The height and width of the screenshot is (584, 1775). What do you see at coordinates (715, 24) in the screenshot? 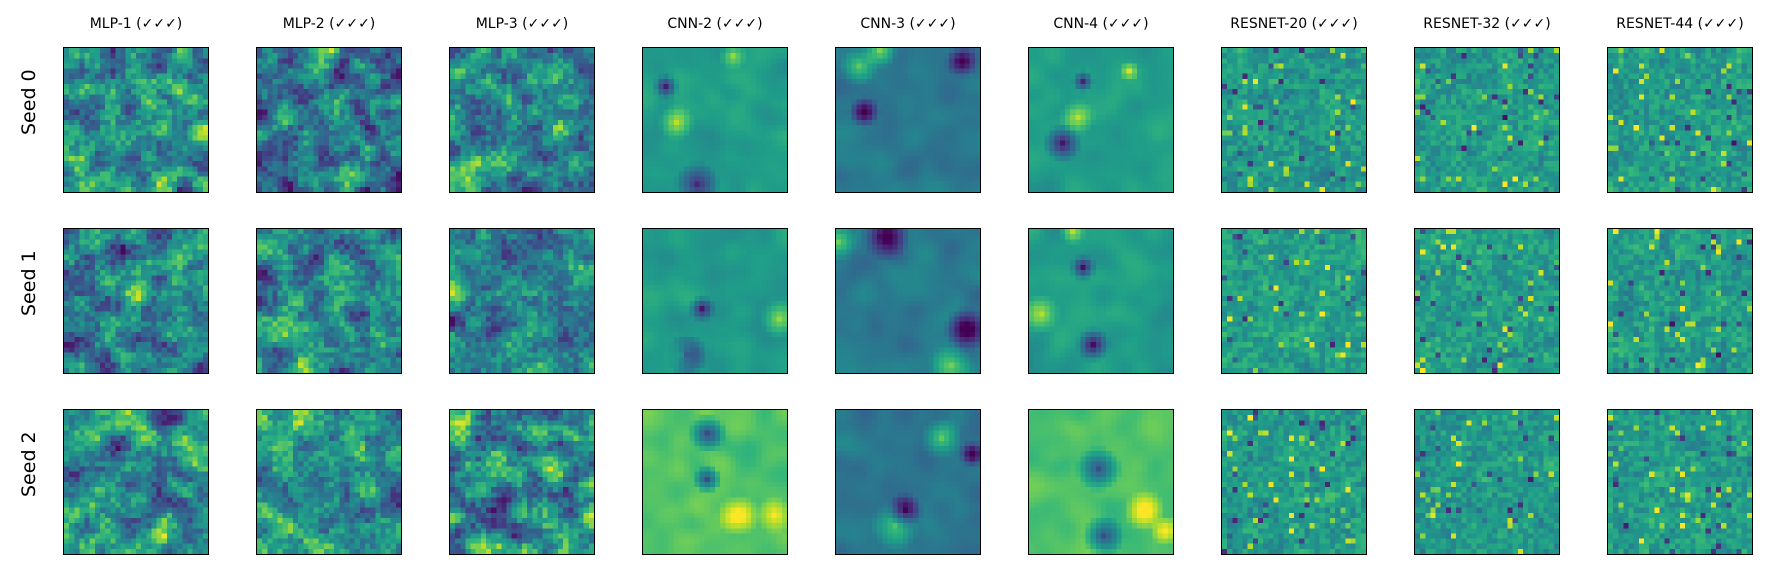
I see `column-title: CNN-2 (✓✓✓)` at bounding box center [715, 24].